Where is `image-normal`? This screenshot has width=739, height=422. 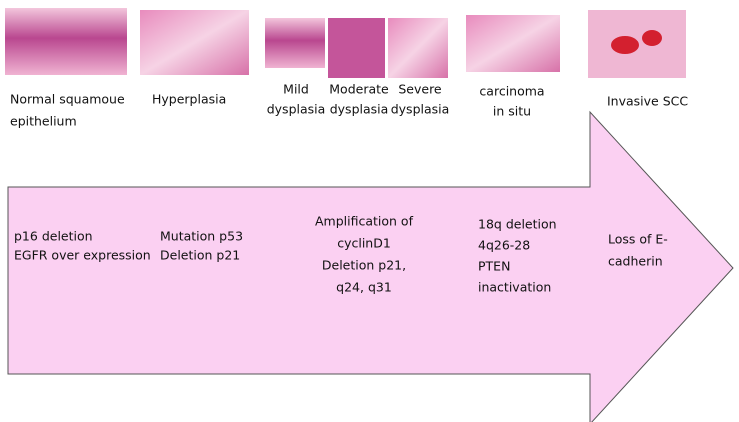
image-normal is located at coordinates (66, 41).